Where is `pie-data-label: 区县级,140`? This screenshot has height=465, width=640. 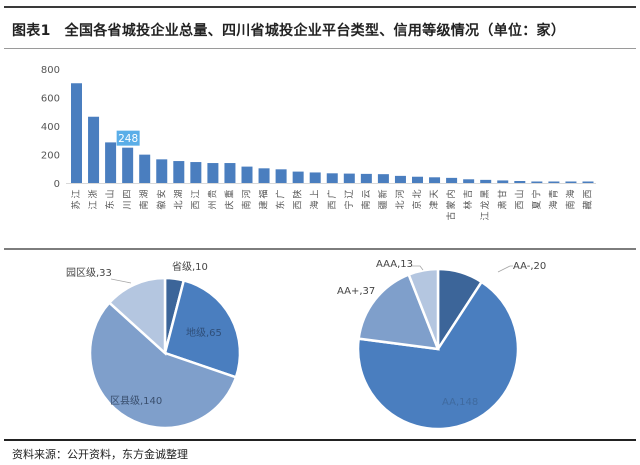 pie-data-label: 区县级,140 is located at coordinates (136, 401).